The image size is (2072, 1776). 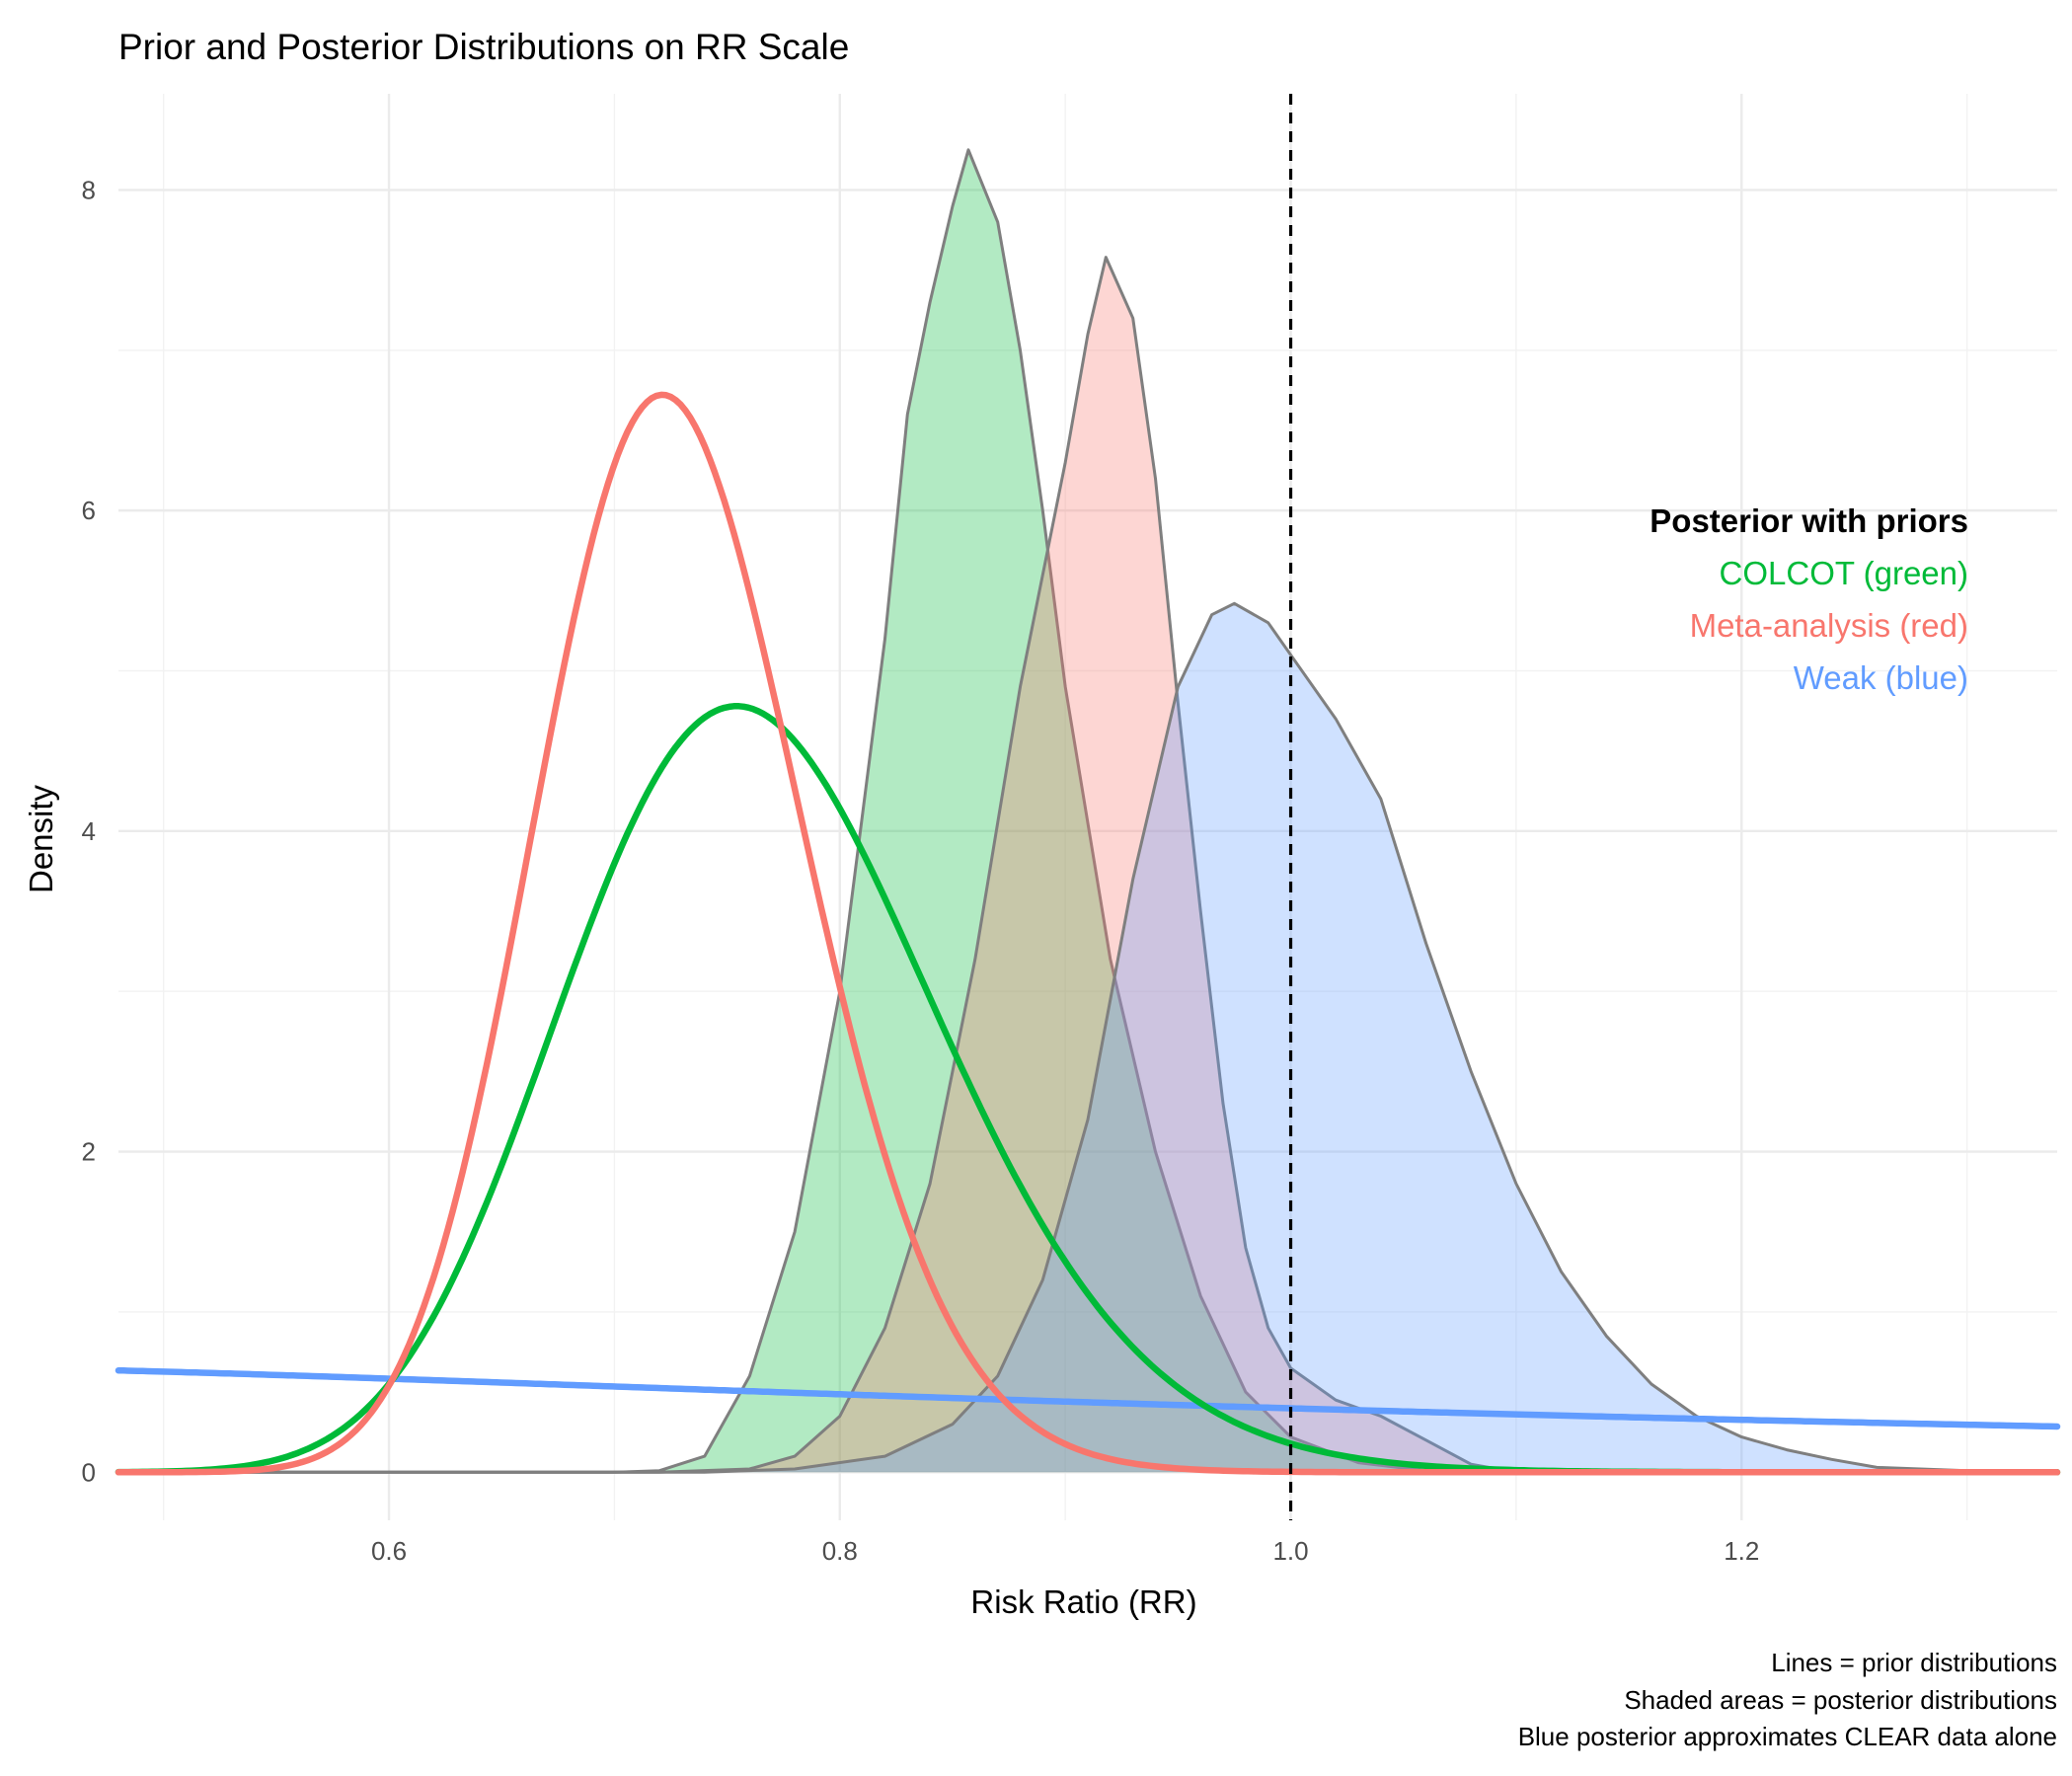 I want to click on y-tick-label: 6, so click(x=89, y=511).